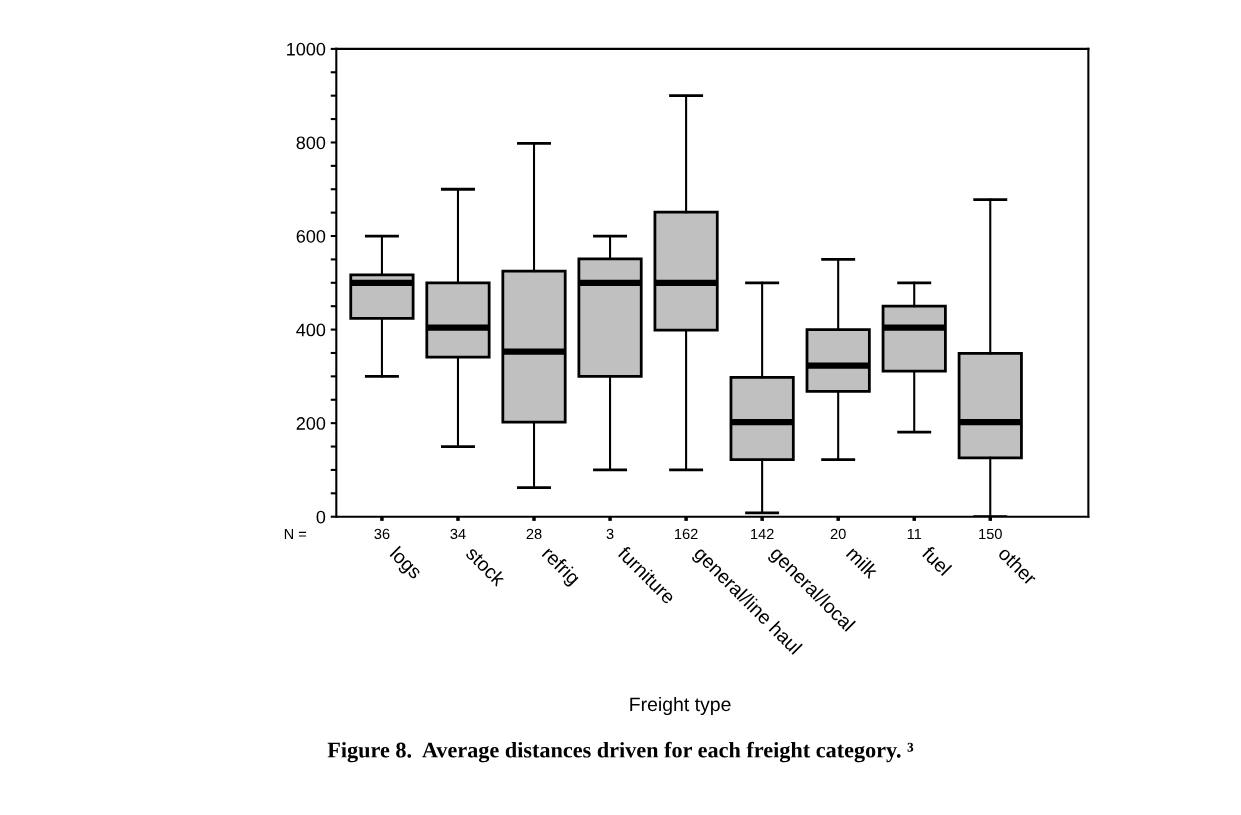 The height and width of the screenshot is (815, 1241). What do you see at coordinates (990, 534) in the screenshot?
I see `text: 150` at bounding box center [990, 534].